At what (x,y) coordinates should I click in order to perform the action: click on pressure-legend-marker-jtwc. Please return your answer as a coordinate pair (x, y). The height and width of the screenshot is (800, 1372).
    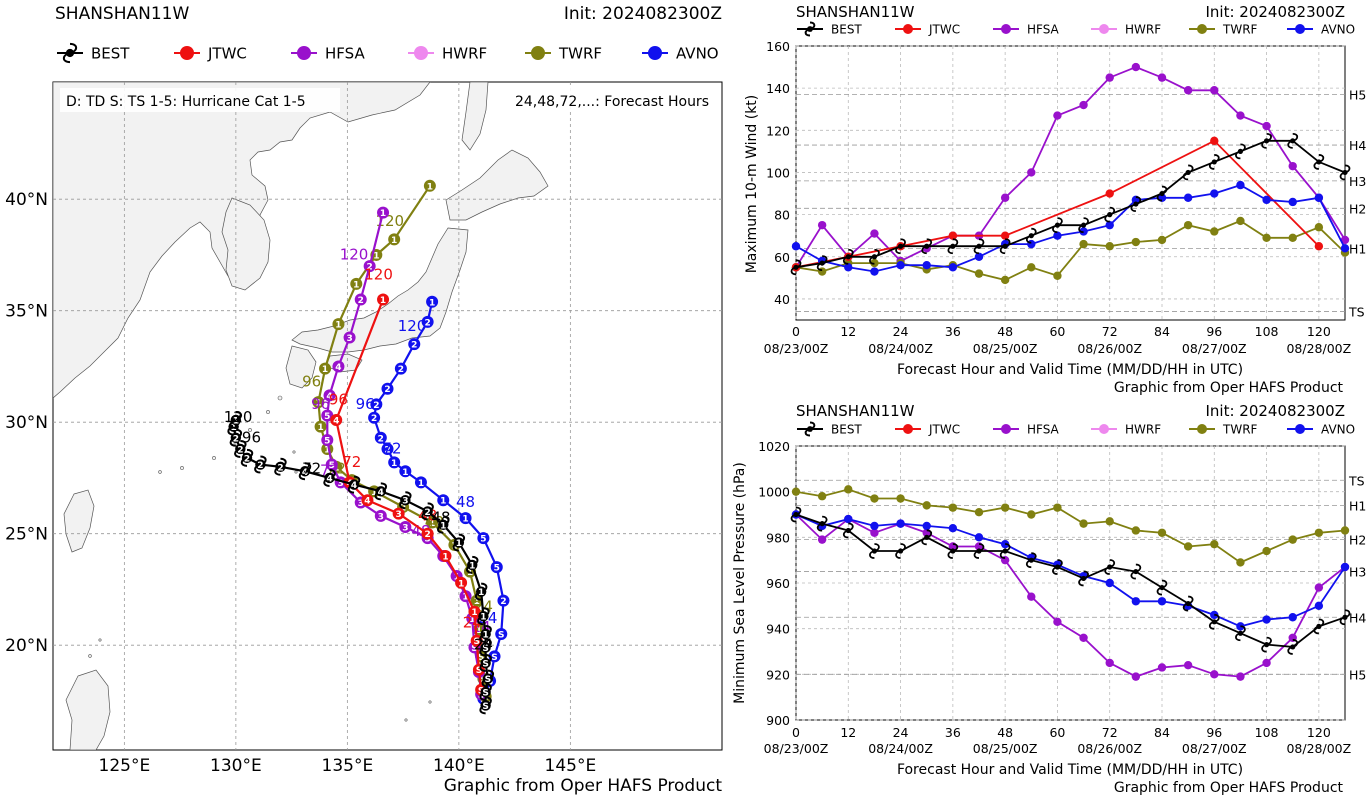
    Looking at the image, I should click on (908, 429).